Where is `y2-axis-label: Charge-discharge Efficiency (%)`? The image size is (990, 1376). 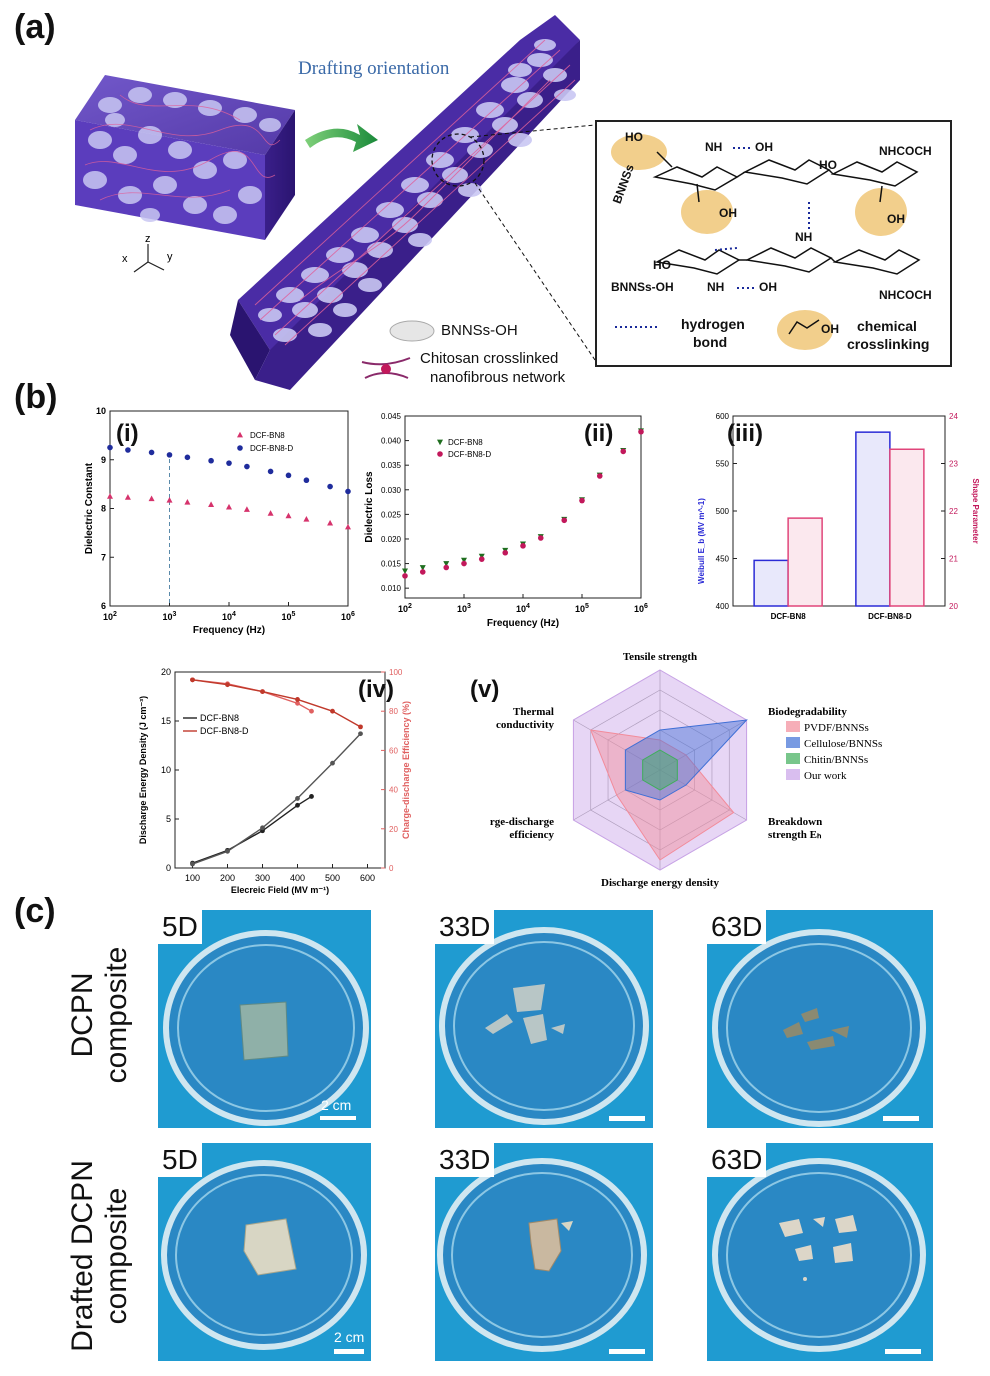
y2-axis-label: Charge-discharge Efficiency (%) is located at coordinates (406, 770).